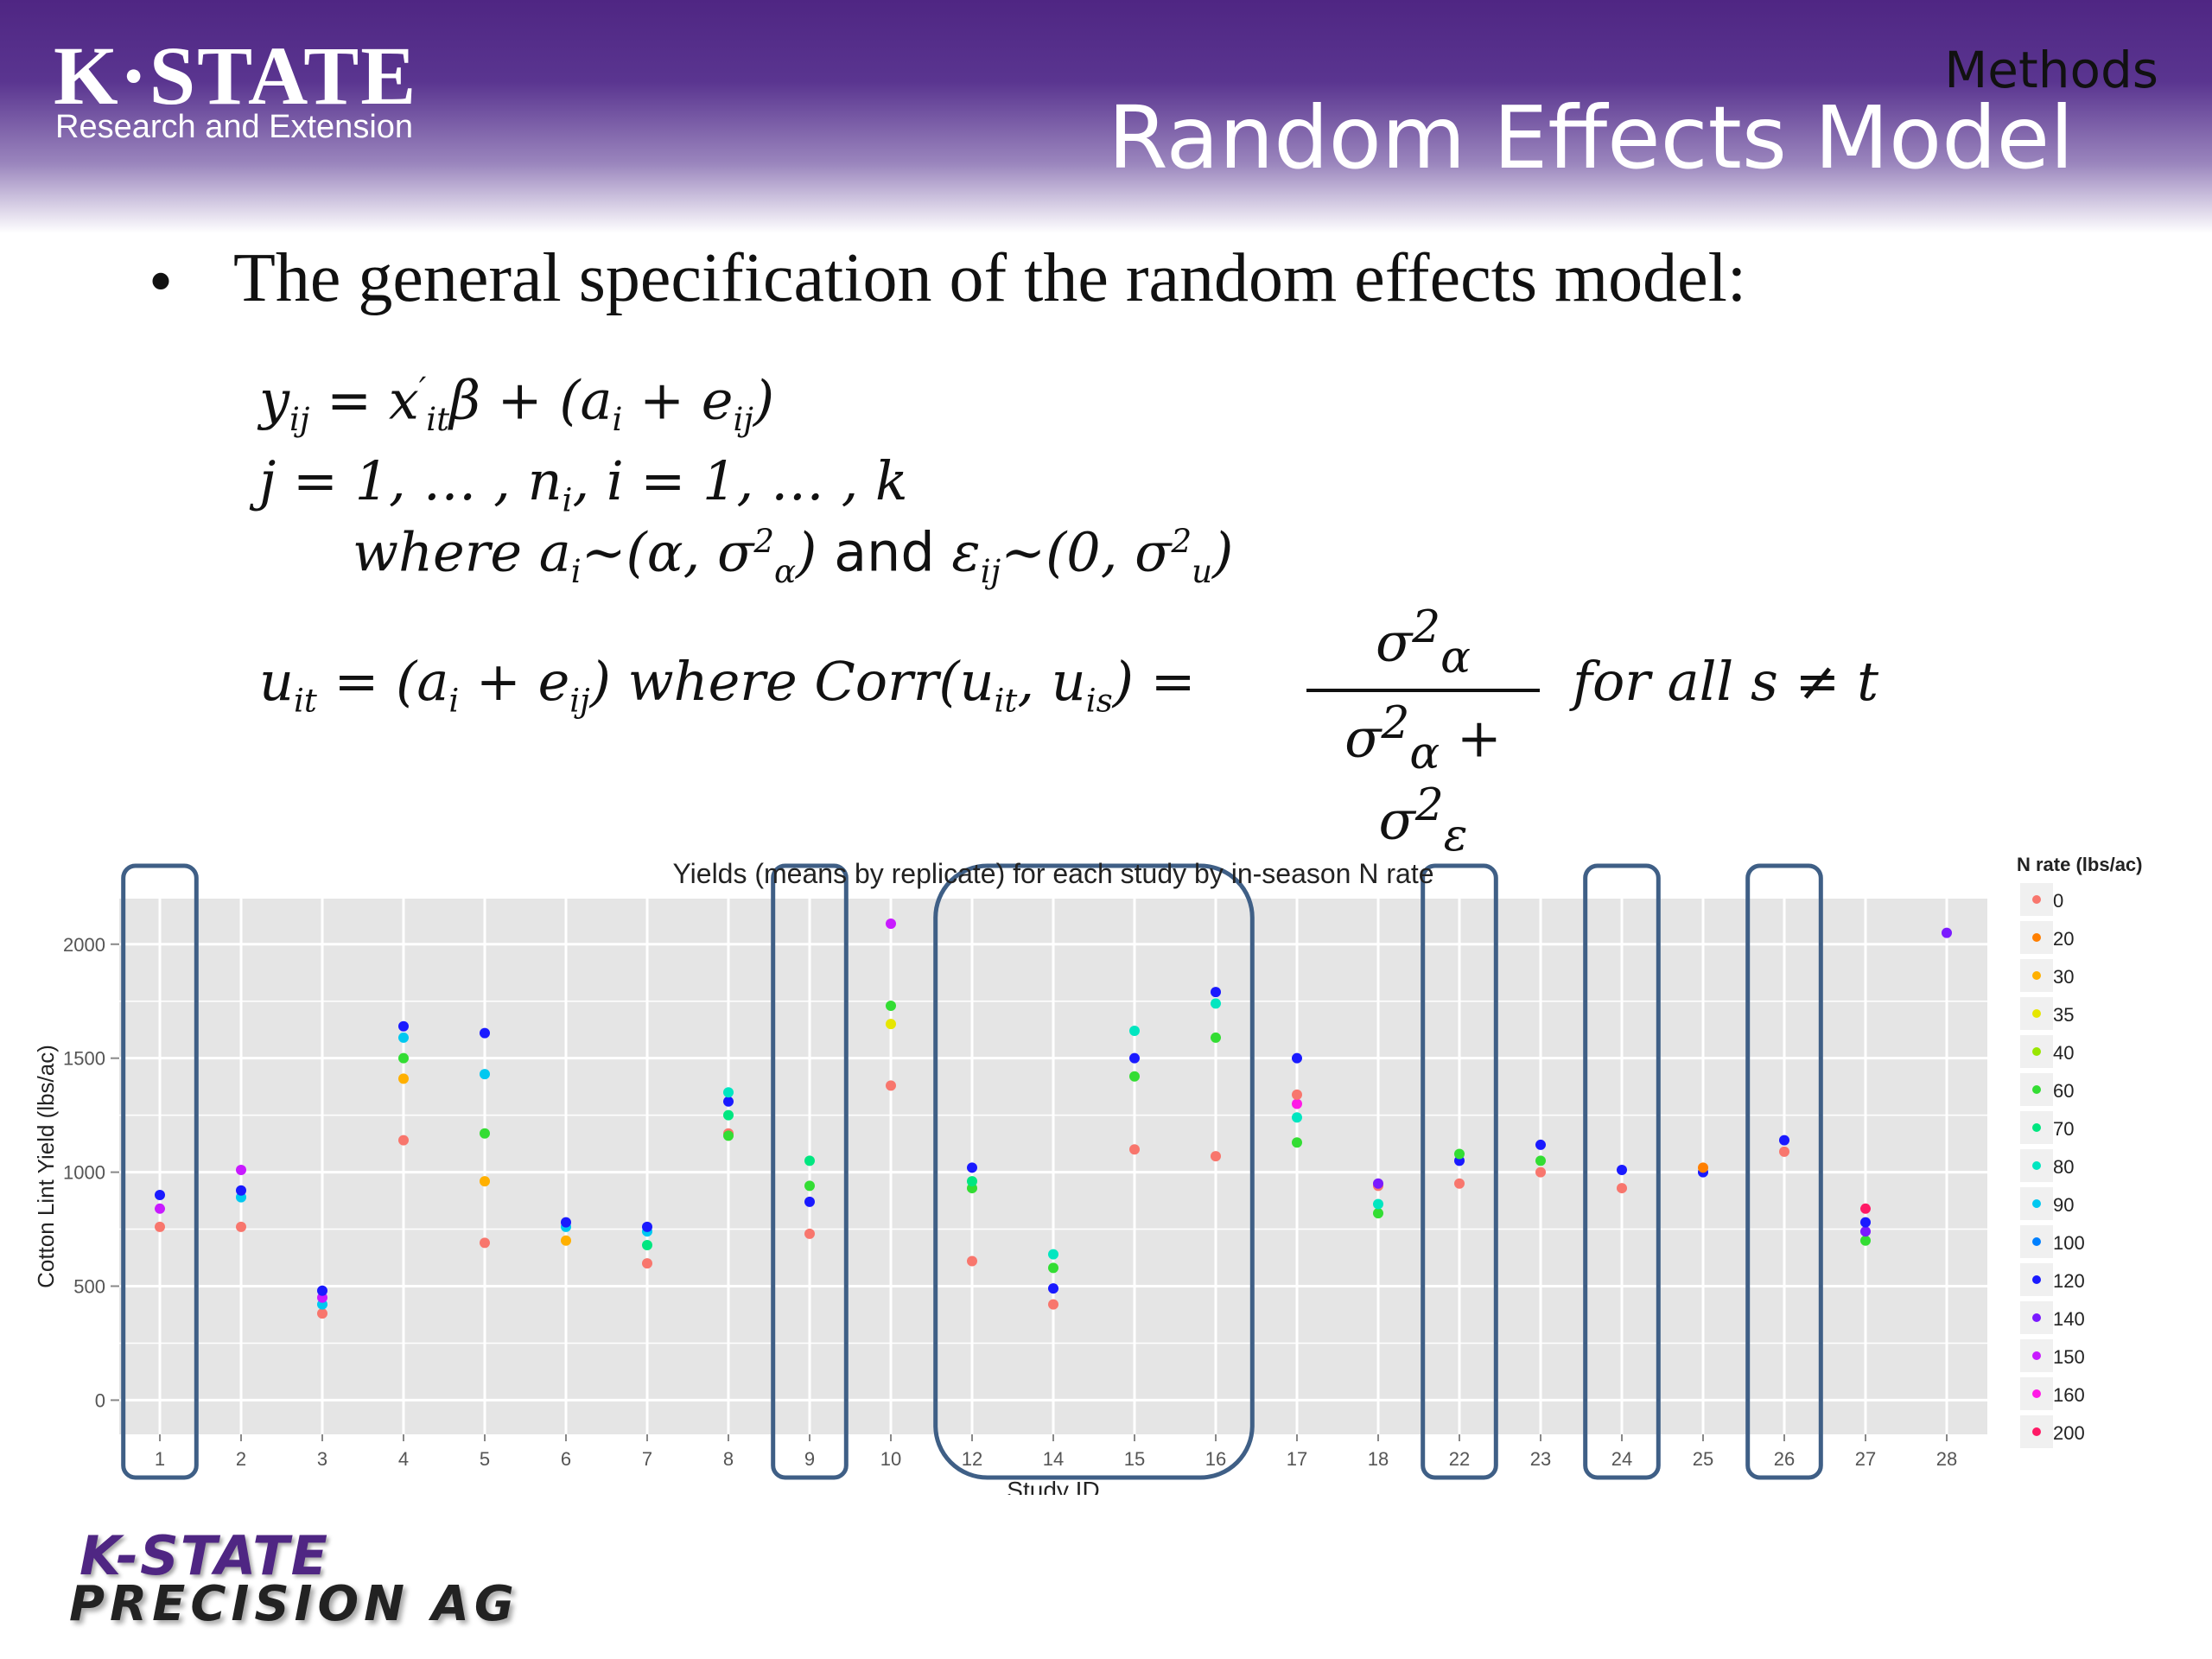 This screenshot has width=2212, height=1659. I want to click on eq-token: + σ, so click(1440, 779).